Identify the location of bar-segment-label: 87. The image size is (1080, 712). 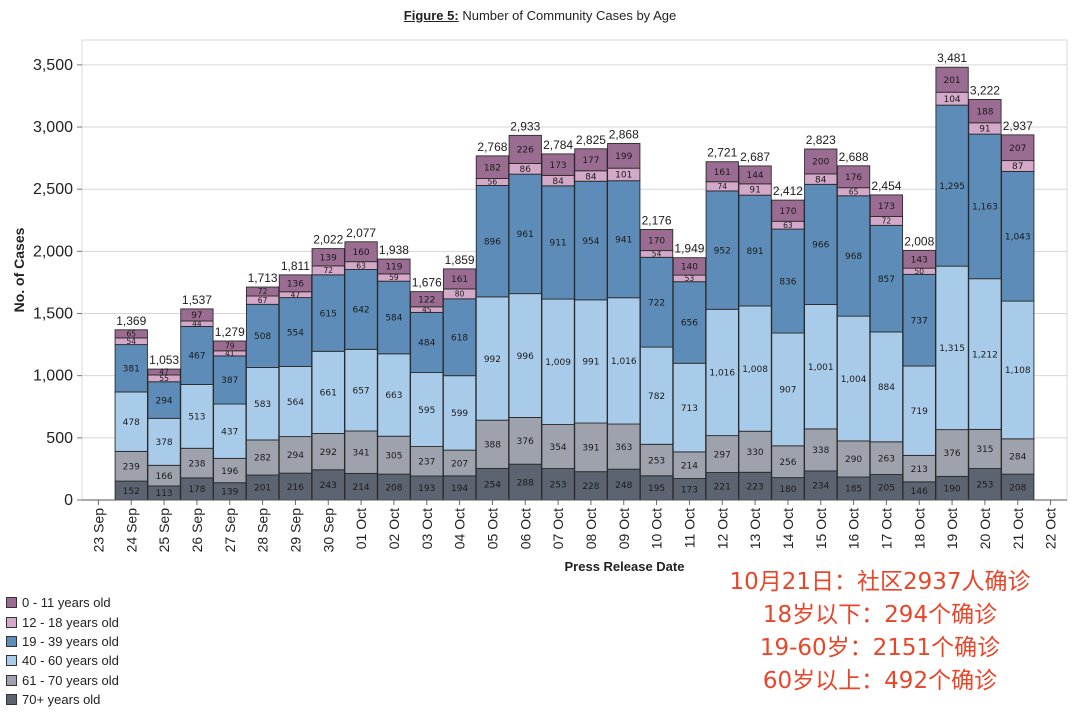
(1017, 167).